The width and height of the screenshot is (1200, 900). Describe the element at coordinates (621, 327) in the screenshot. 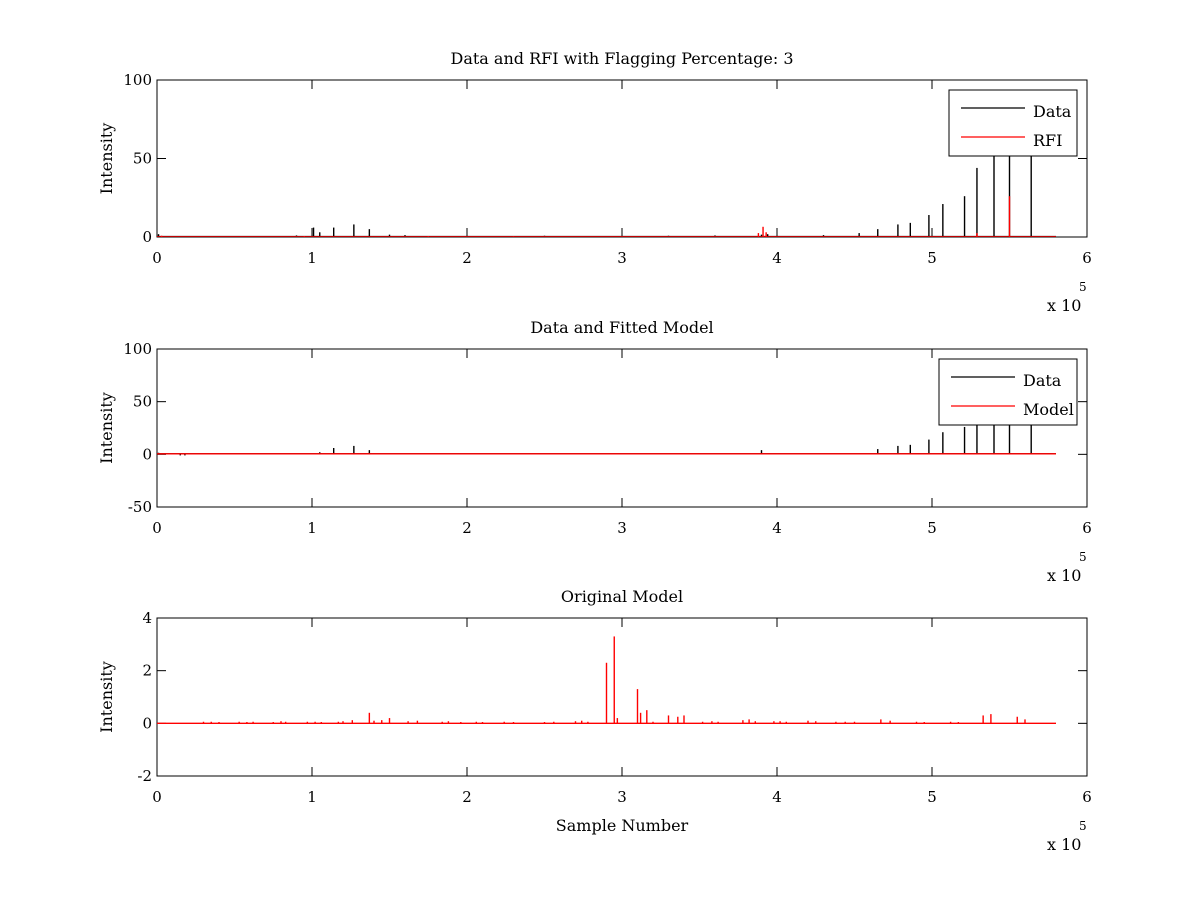

I see `chart-title: Data and Fitted Model` at that location.